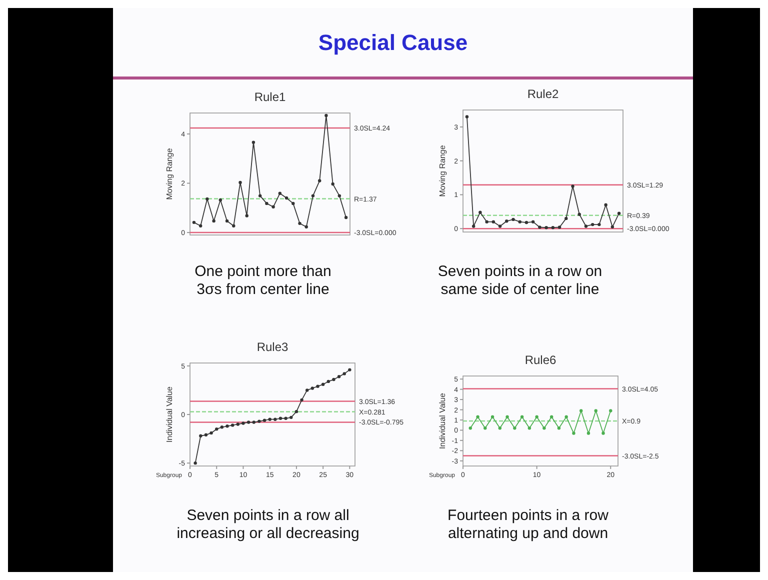 This screenshot has width=768, height=580. What do you see at coordinates (528, 515) in the screenshot?
I see `text: Fourteen points in a row` at bounding box center [528, 515].